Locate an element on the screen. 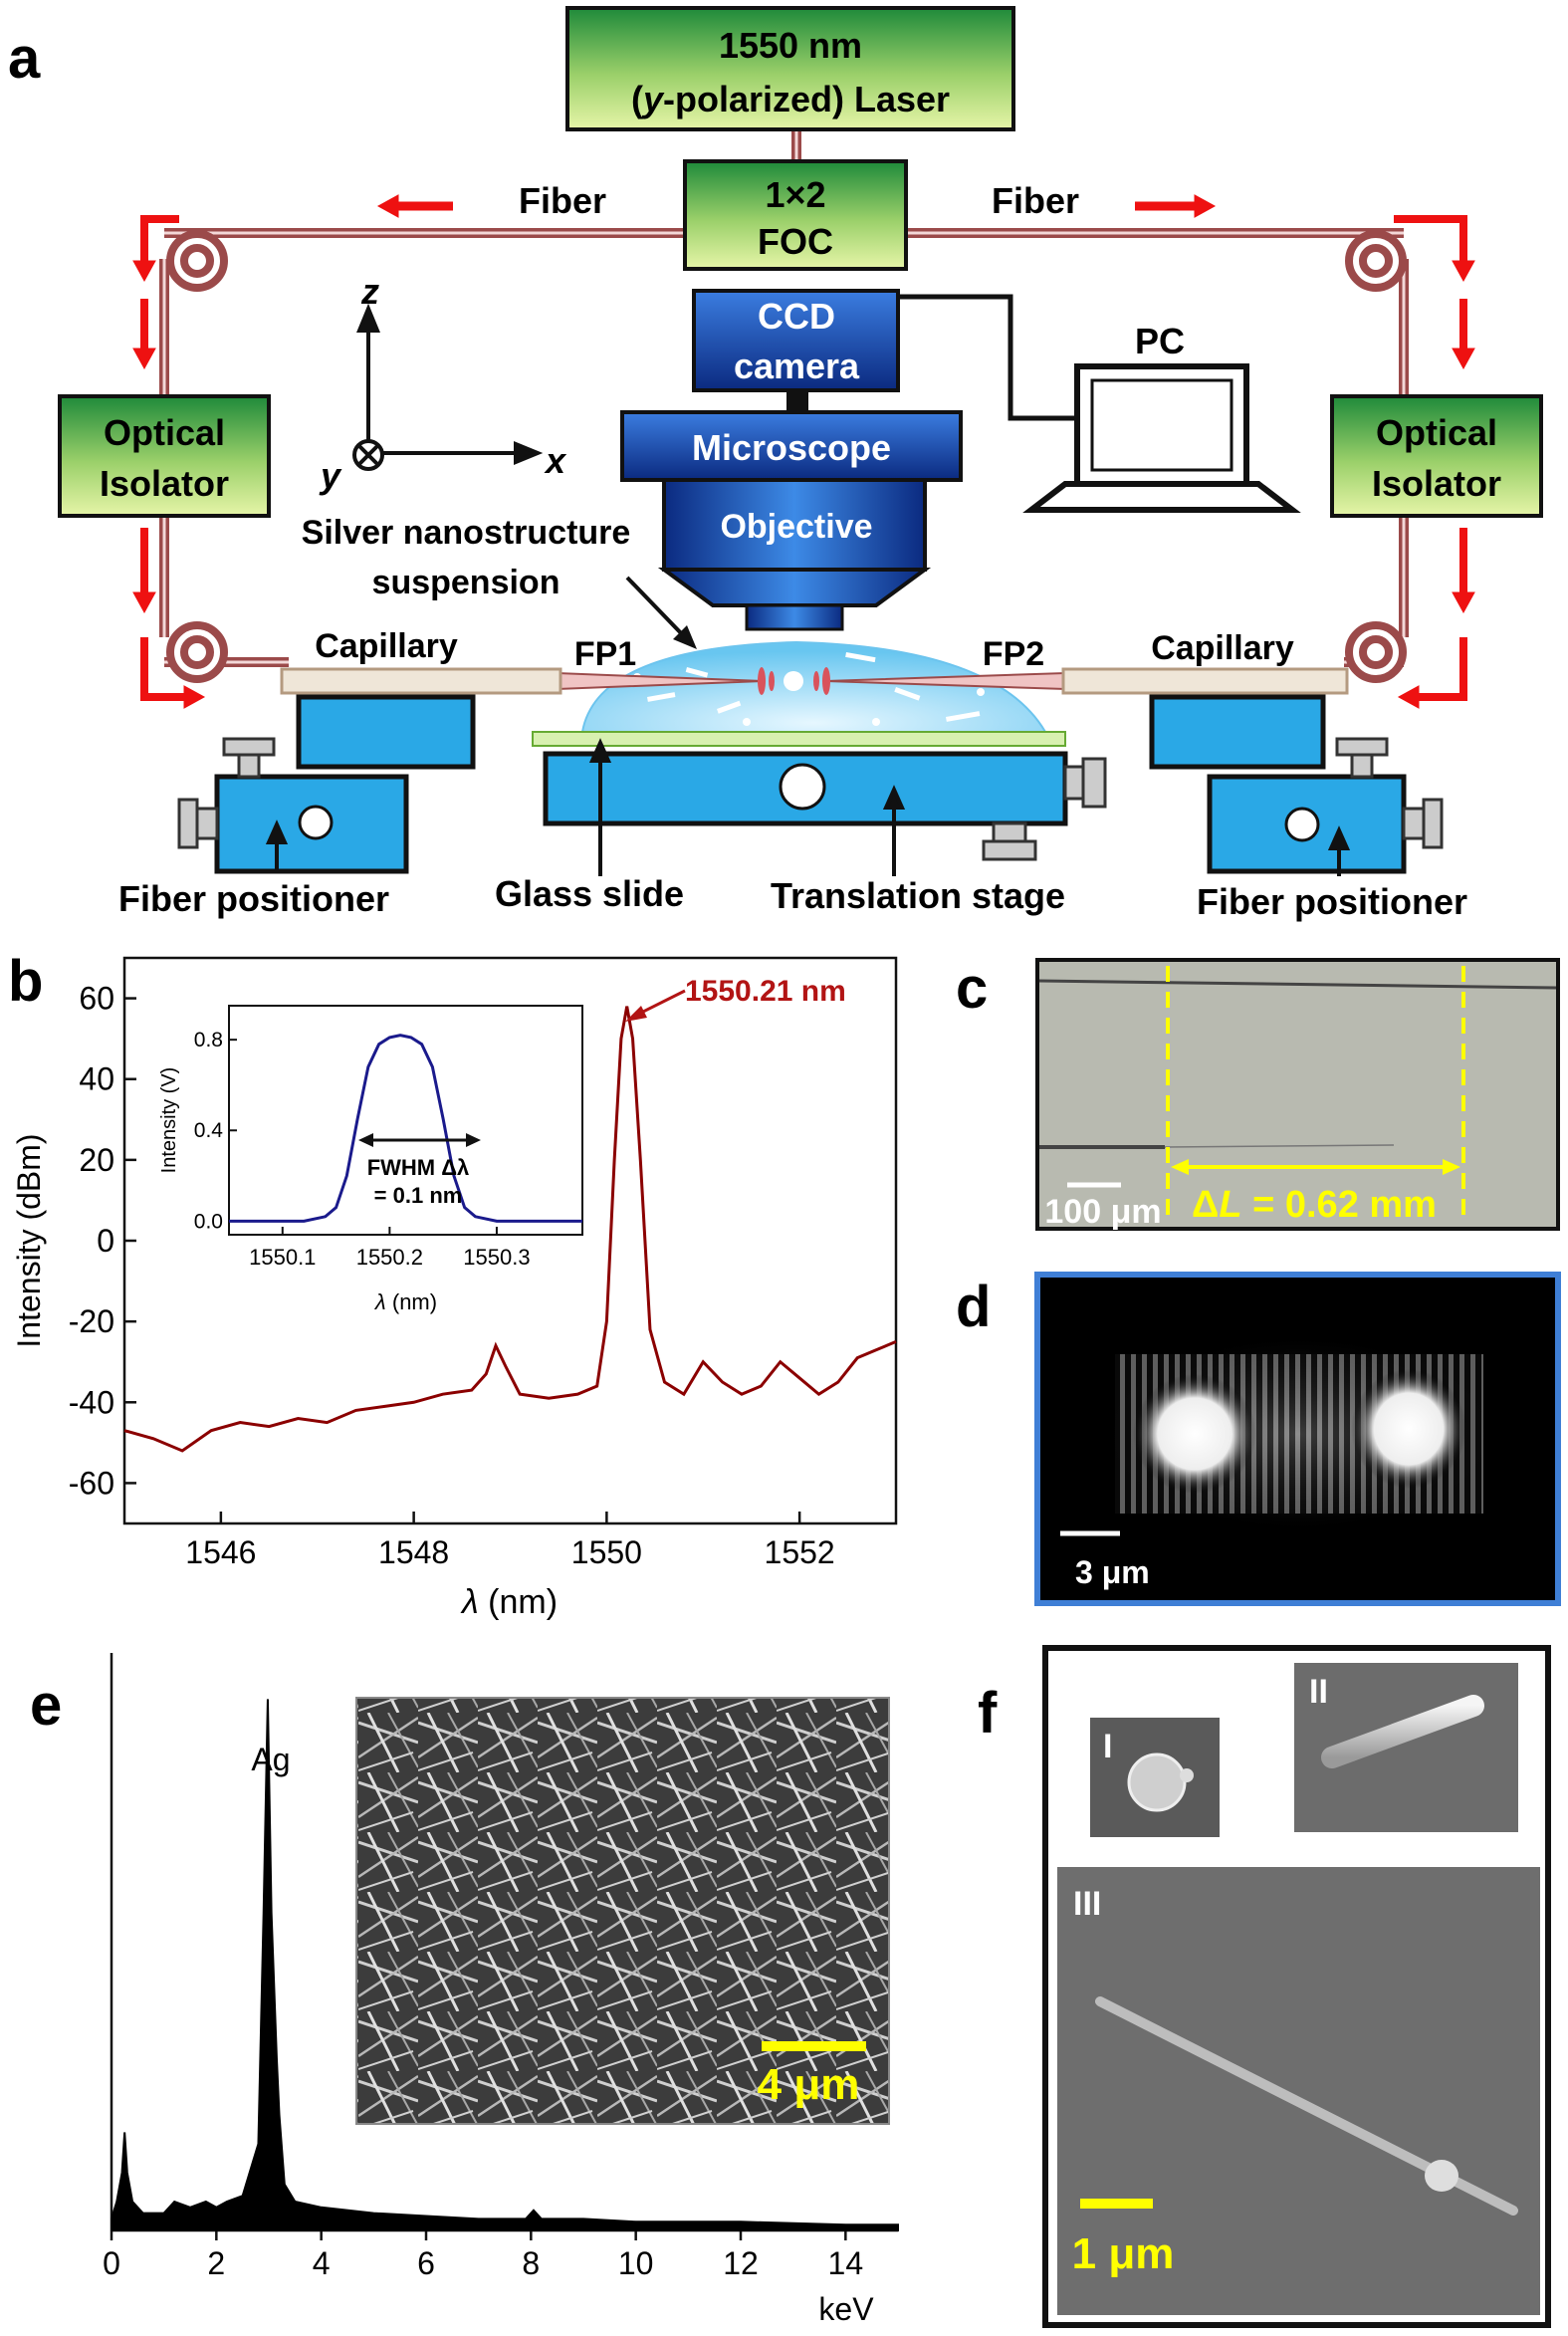  microscope-box is located at coordinates (792, 446).